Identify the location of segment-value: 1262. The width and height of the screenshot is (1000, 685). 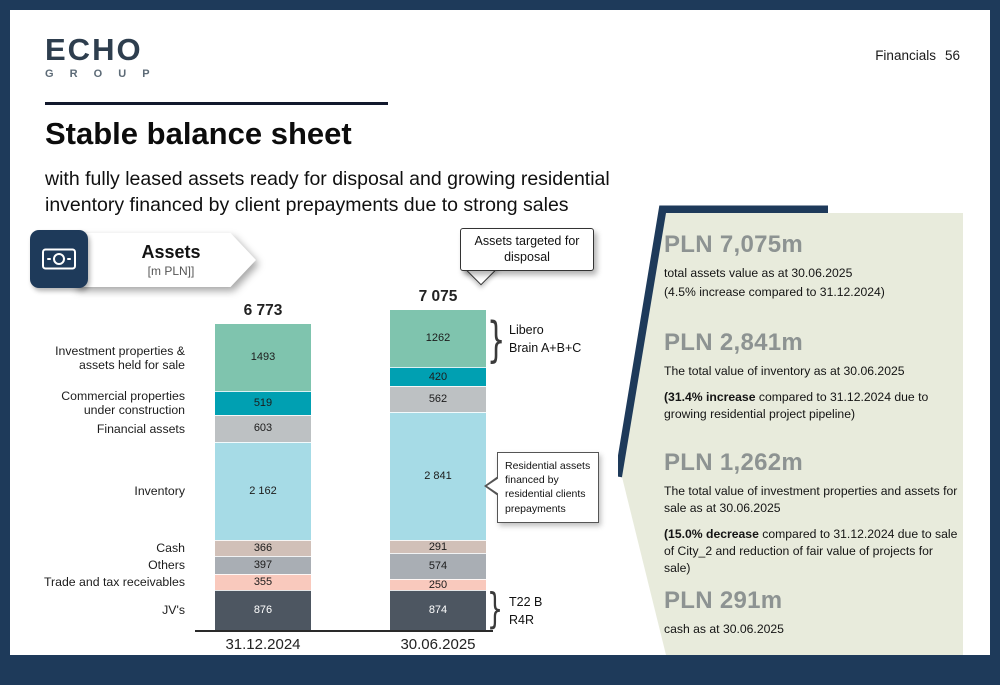
(438, 338).